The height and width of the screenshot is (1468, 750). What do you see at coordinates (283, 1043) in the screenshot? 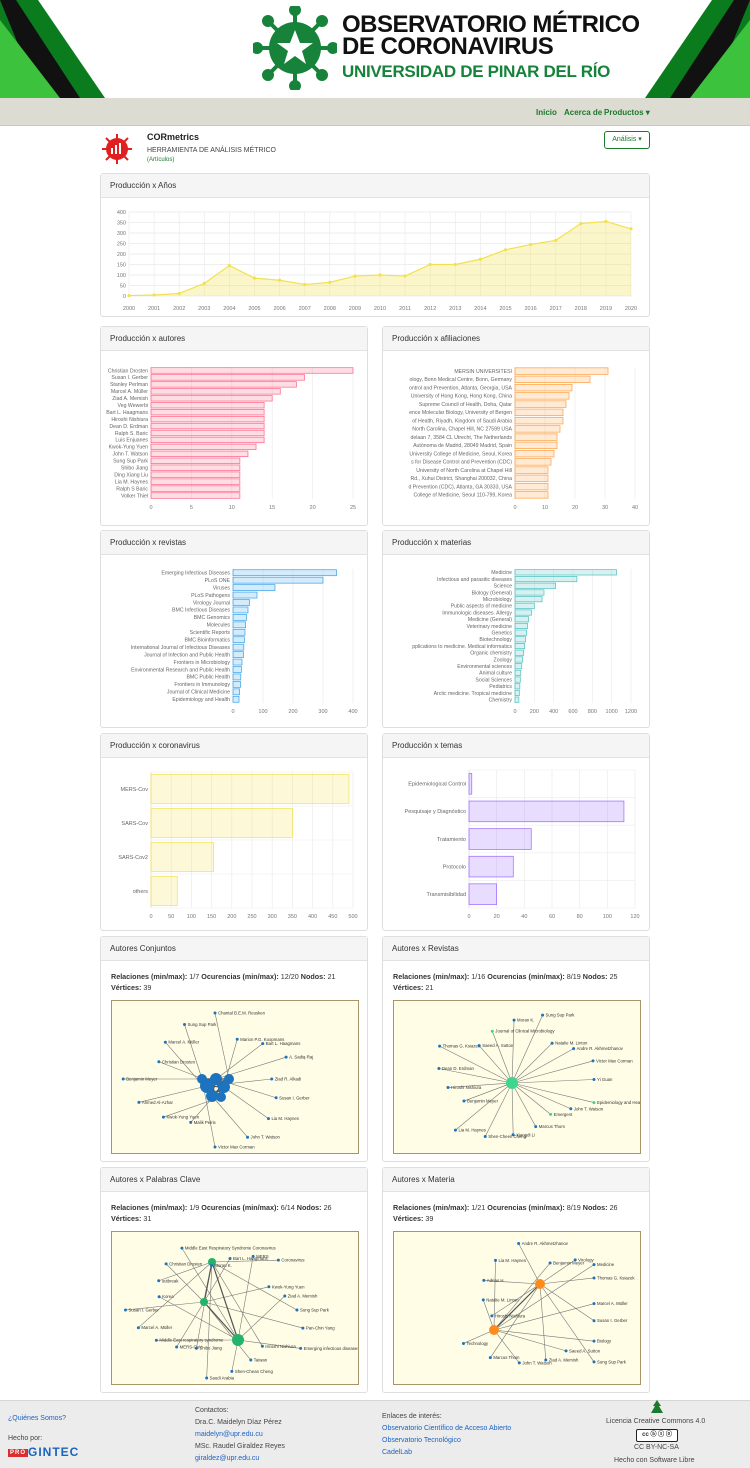
I see `network-node-label: Bart L. Haagmans` at bounding box center [283, 1043].